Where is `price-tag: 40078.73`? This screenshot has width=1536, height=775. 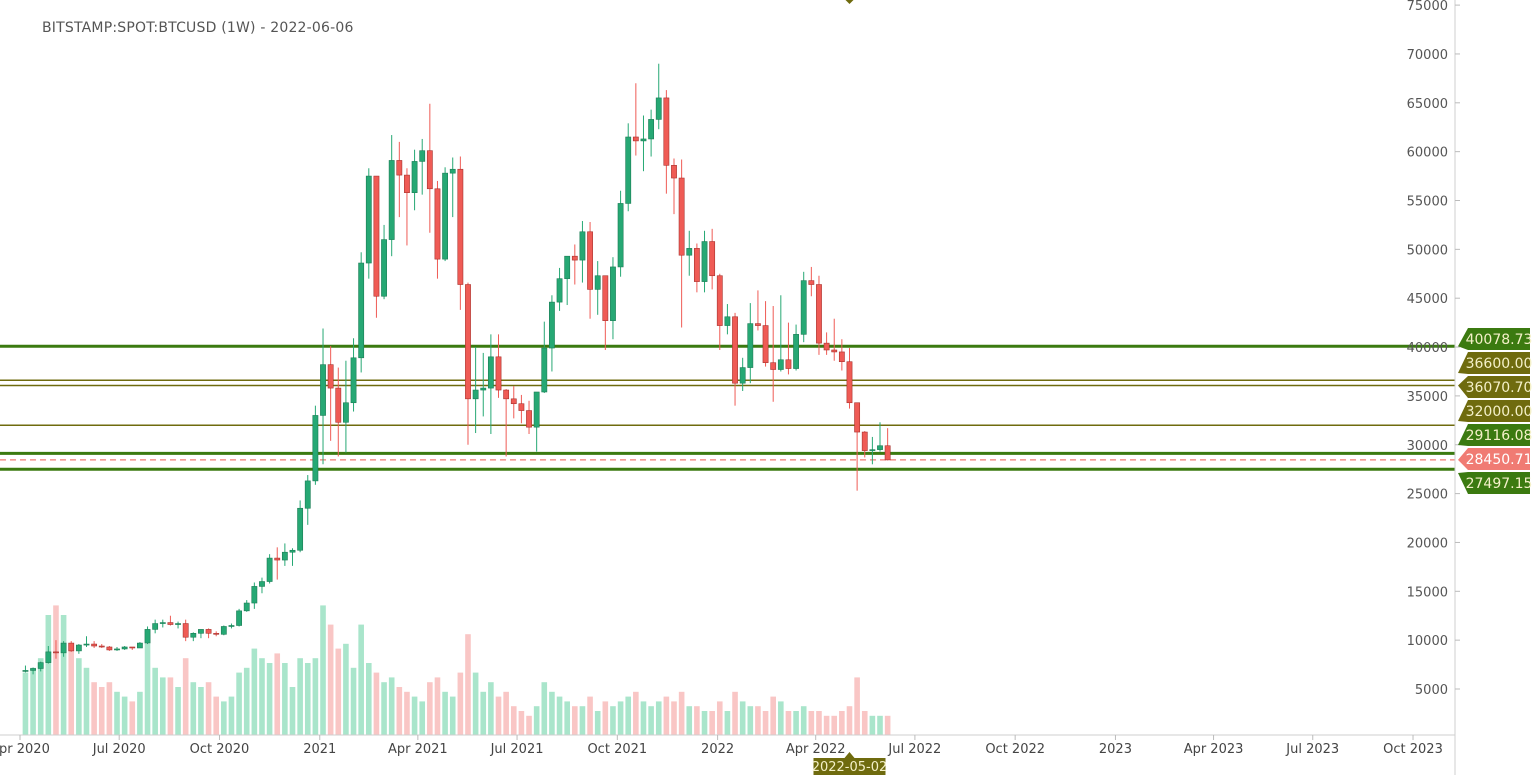 price-tag: 40078.73 is located at coordinates (1495, 339).